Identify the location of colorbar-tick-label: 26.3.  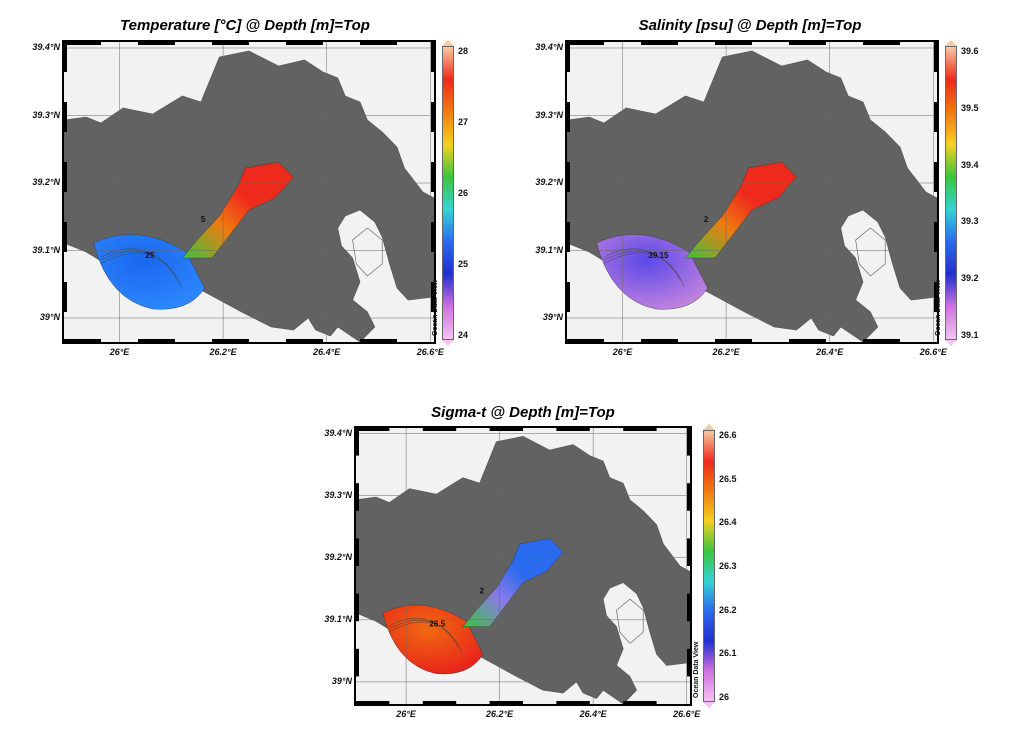
(728, 566).